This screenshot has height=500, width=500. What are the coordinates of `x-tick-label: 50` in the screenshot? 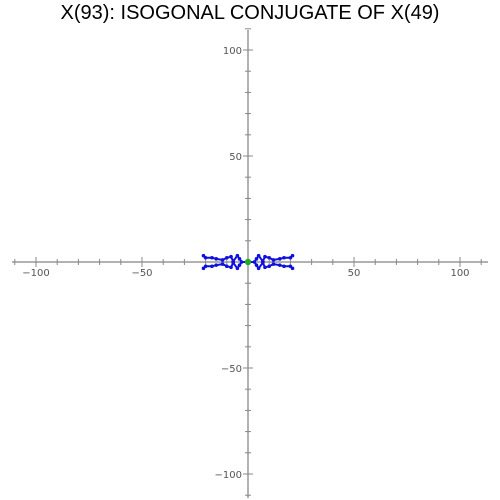 It's located at (354, 273).